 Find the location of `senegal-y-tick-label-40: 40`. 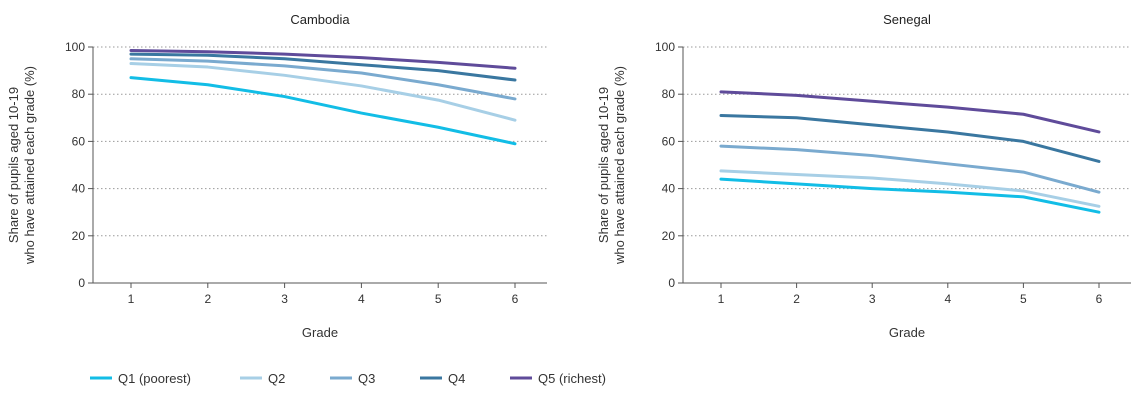

senegal-y-tick-label-40: 40 is located at coordinates (669, 189).